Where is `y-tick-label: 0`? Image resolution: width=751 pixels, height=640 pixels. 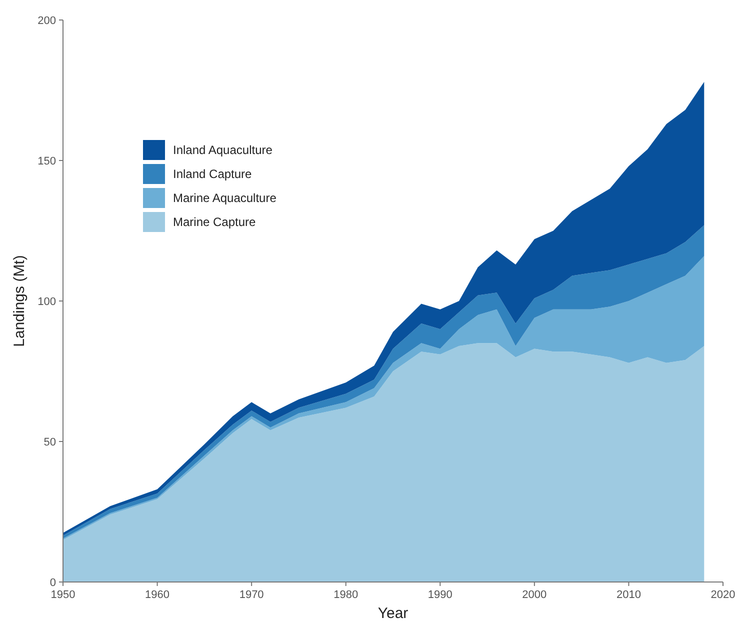 y-tick-label: 0 is located at coordinates (53, 583).